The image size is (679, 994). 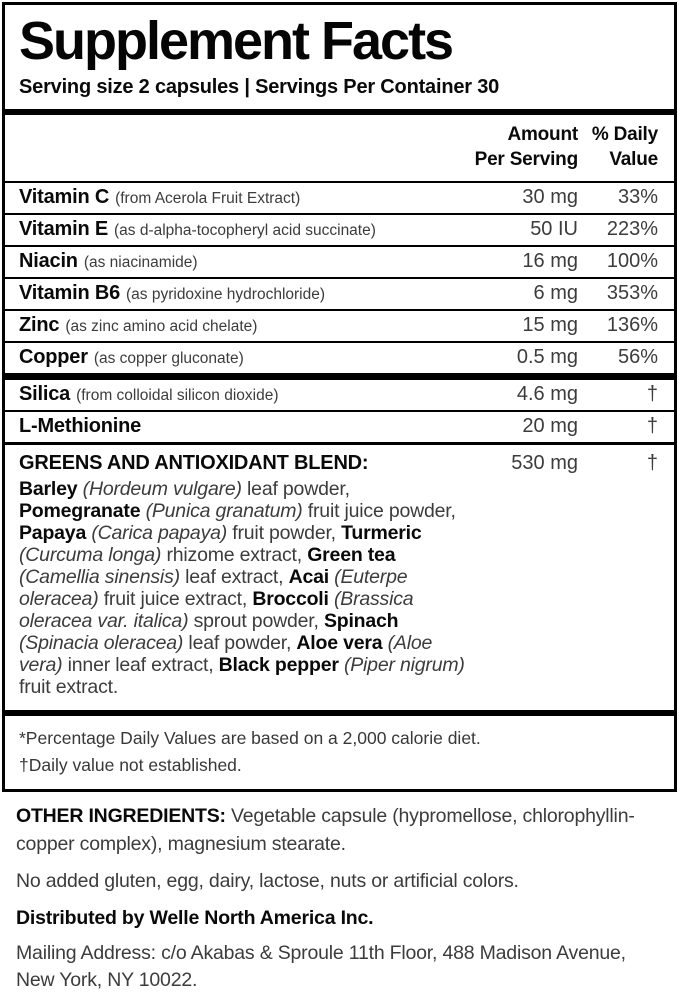 I want to click on blend-ingredient-latin-name: (Curcuma longa), so click(x=90, y=555).